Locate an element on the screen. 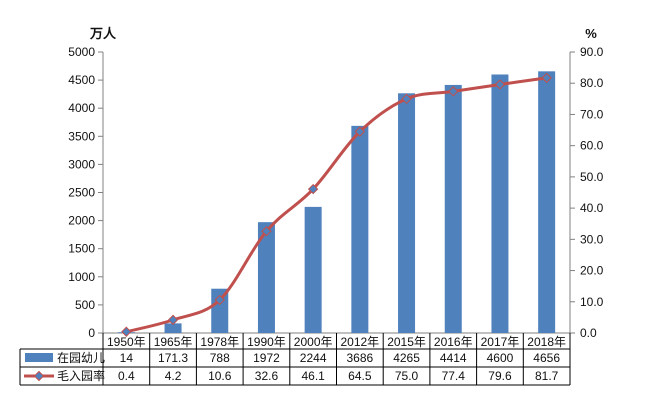 The height and width of the screenshot is (406, 650). table-cell-rate: 46.1 is located at coordinates (313, 376).